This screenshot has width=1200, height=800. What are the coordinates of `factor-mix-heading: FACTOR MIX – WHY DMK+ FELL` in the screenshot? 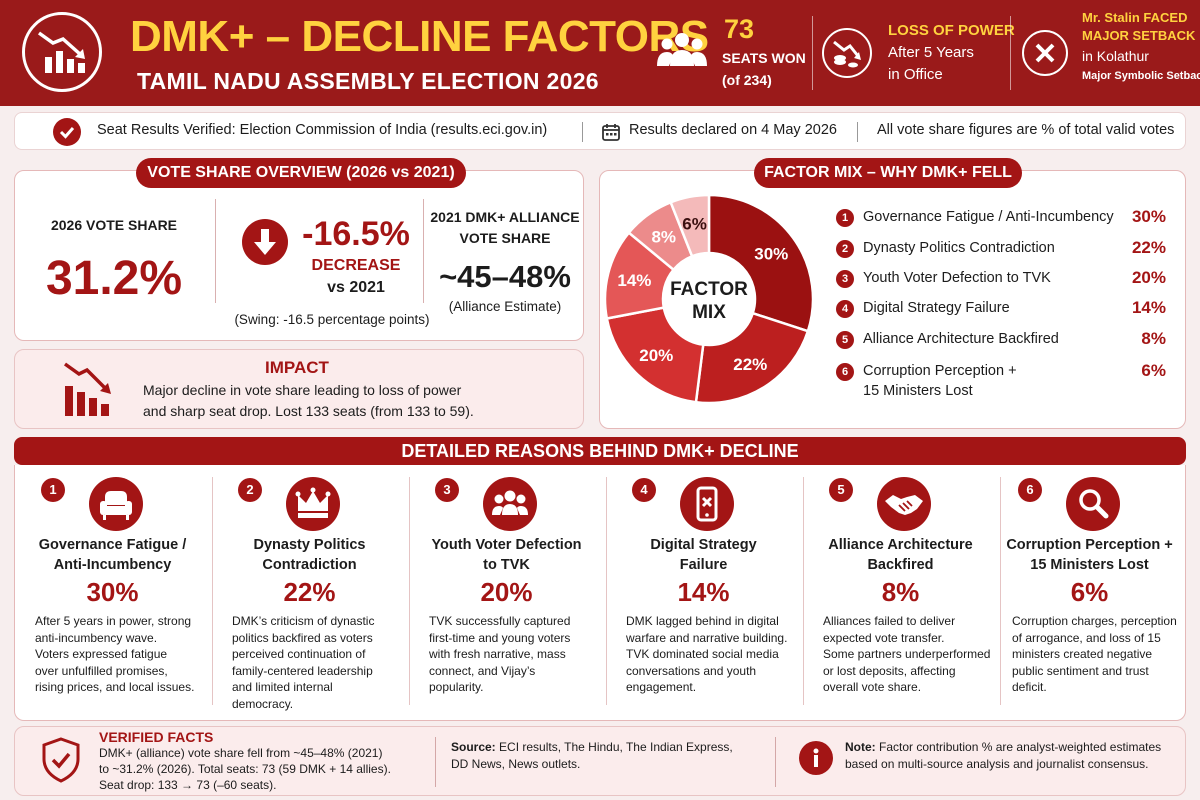 It's located at (888, 173).